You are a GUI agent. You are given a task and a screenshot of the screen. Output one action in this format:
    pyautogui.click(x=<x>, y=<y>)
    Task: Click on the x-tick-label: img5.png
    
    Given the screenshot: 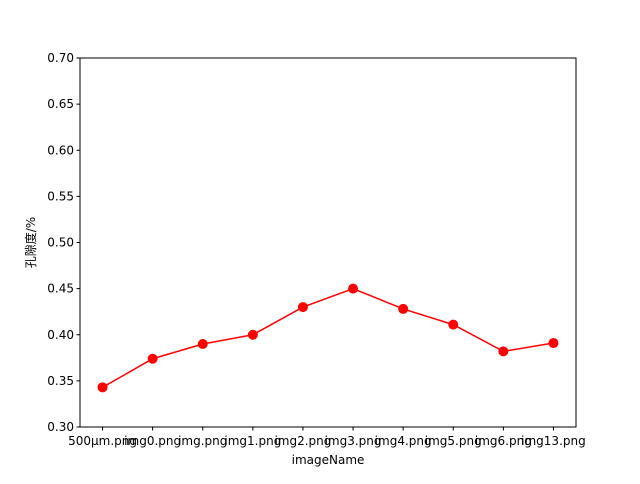 What is the action you would take?
    pyautogui.click(x=453, y=441)
    